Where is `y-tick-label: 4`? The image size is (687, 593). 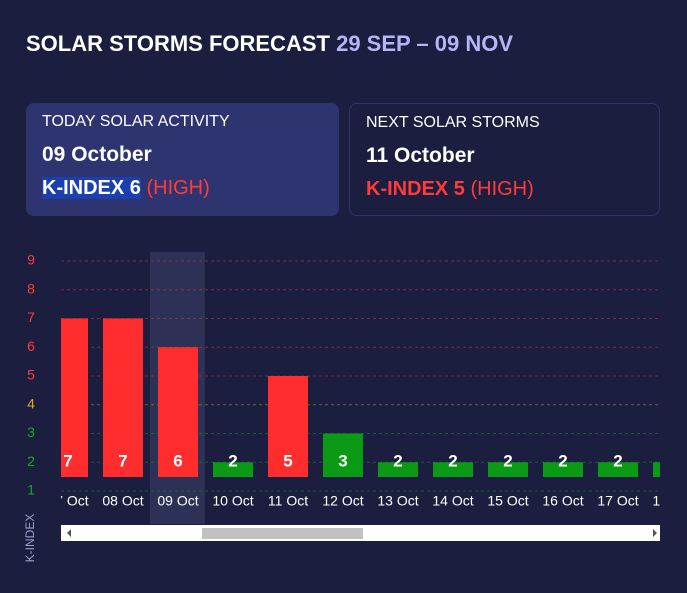 y-tick-label: 4 is located at coordinates (31, 403).